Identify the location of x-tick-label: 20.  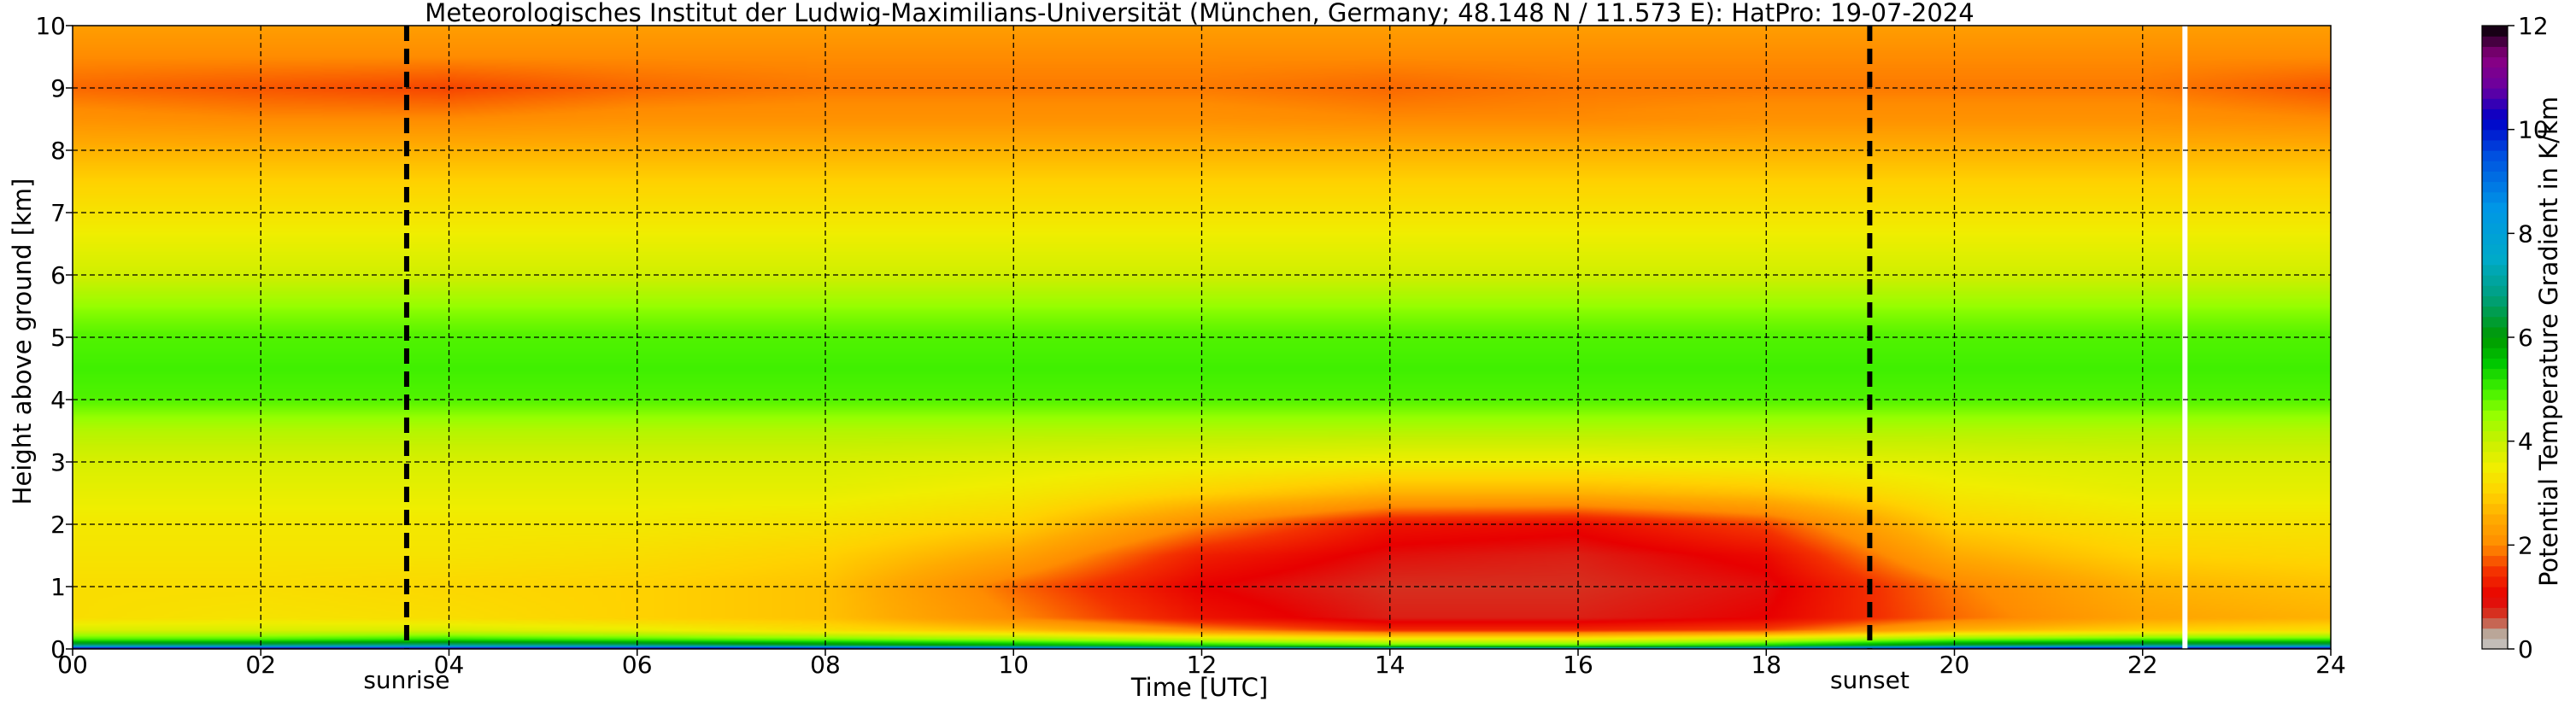
(1954, 665).